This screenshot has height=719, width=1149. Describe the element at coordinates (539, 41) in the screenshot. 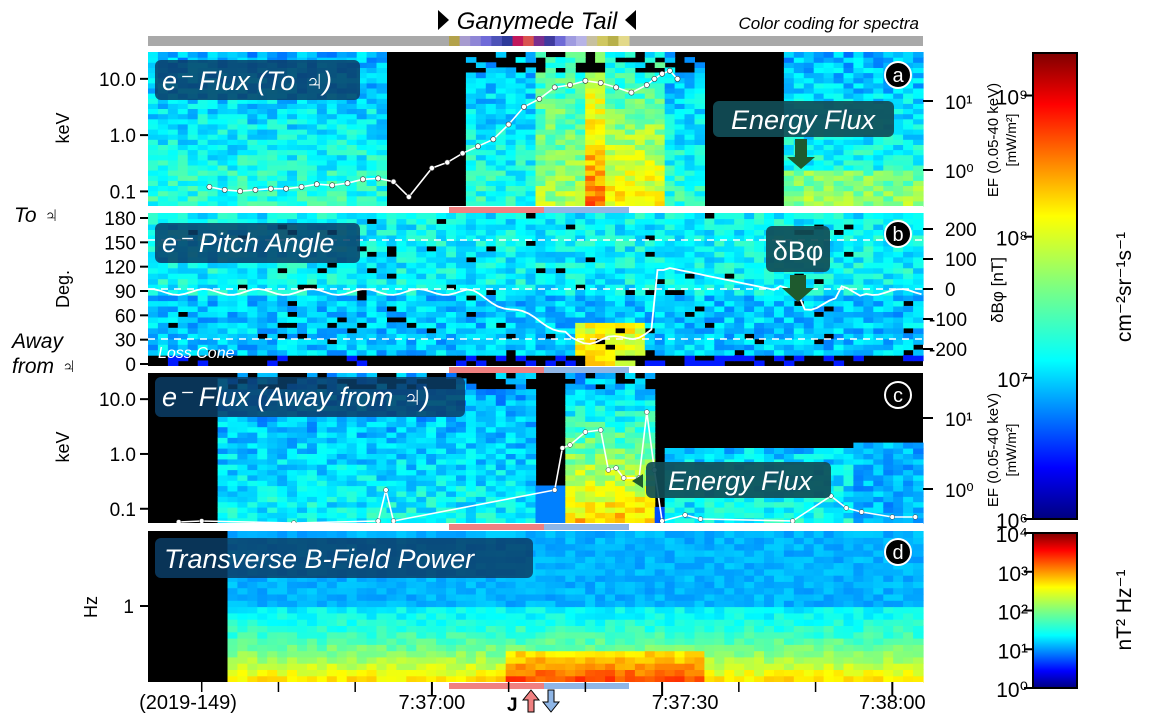

I see `event-bar-segment` at that location.